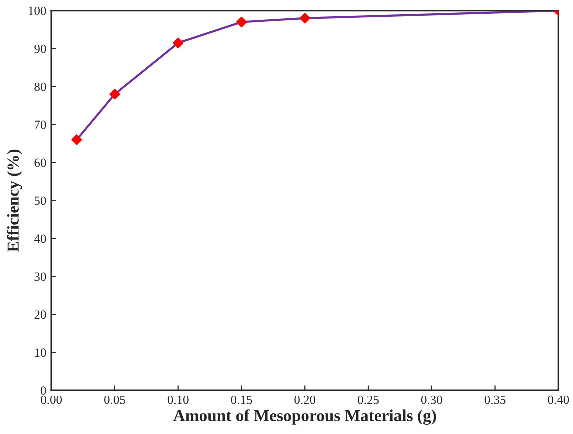  What do you see at coordinates (40, 201) in the screenshot?
I see `y-tick-label: 50` at bounding box center [40, 201].